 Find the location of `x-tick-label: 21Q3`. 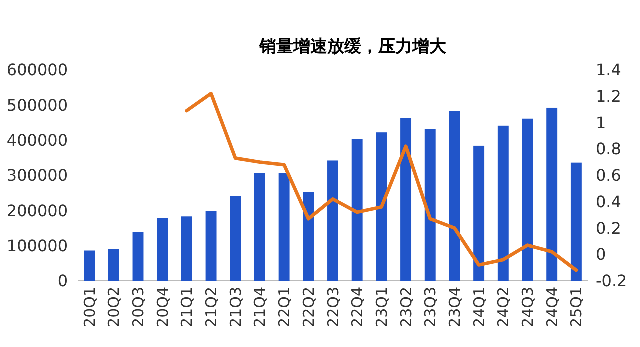

x-tick-label: 21Q3 is located at coordinates (235, 307).